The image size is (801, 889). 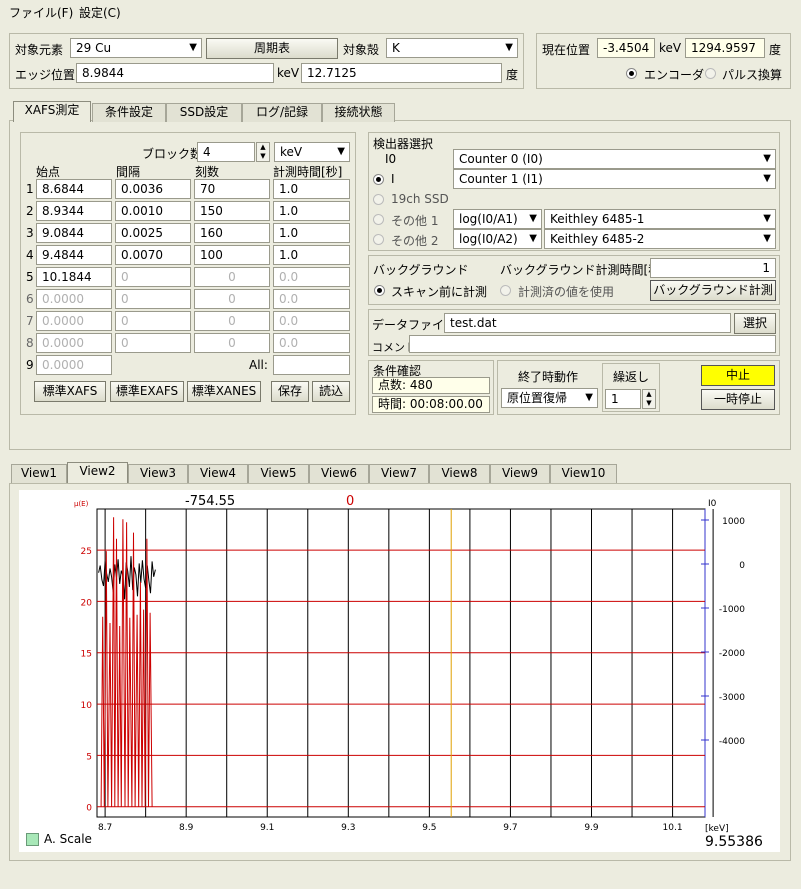 I want to click on tab-xafs: XAFS測定, so click(x=52, y=111).